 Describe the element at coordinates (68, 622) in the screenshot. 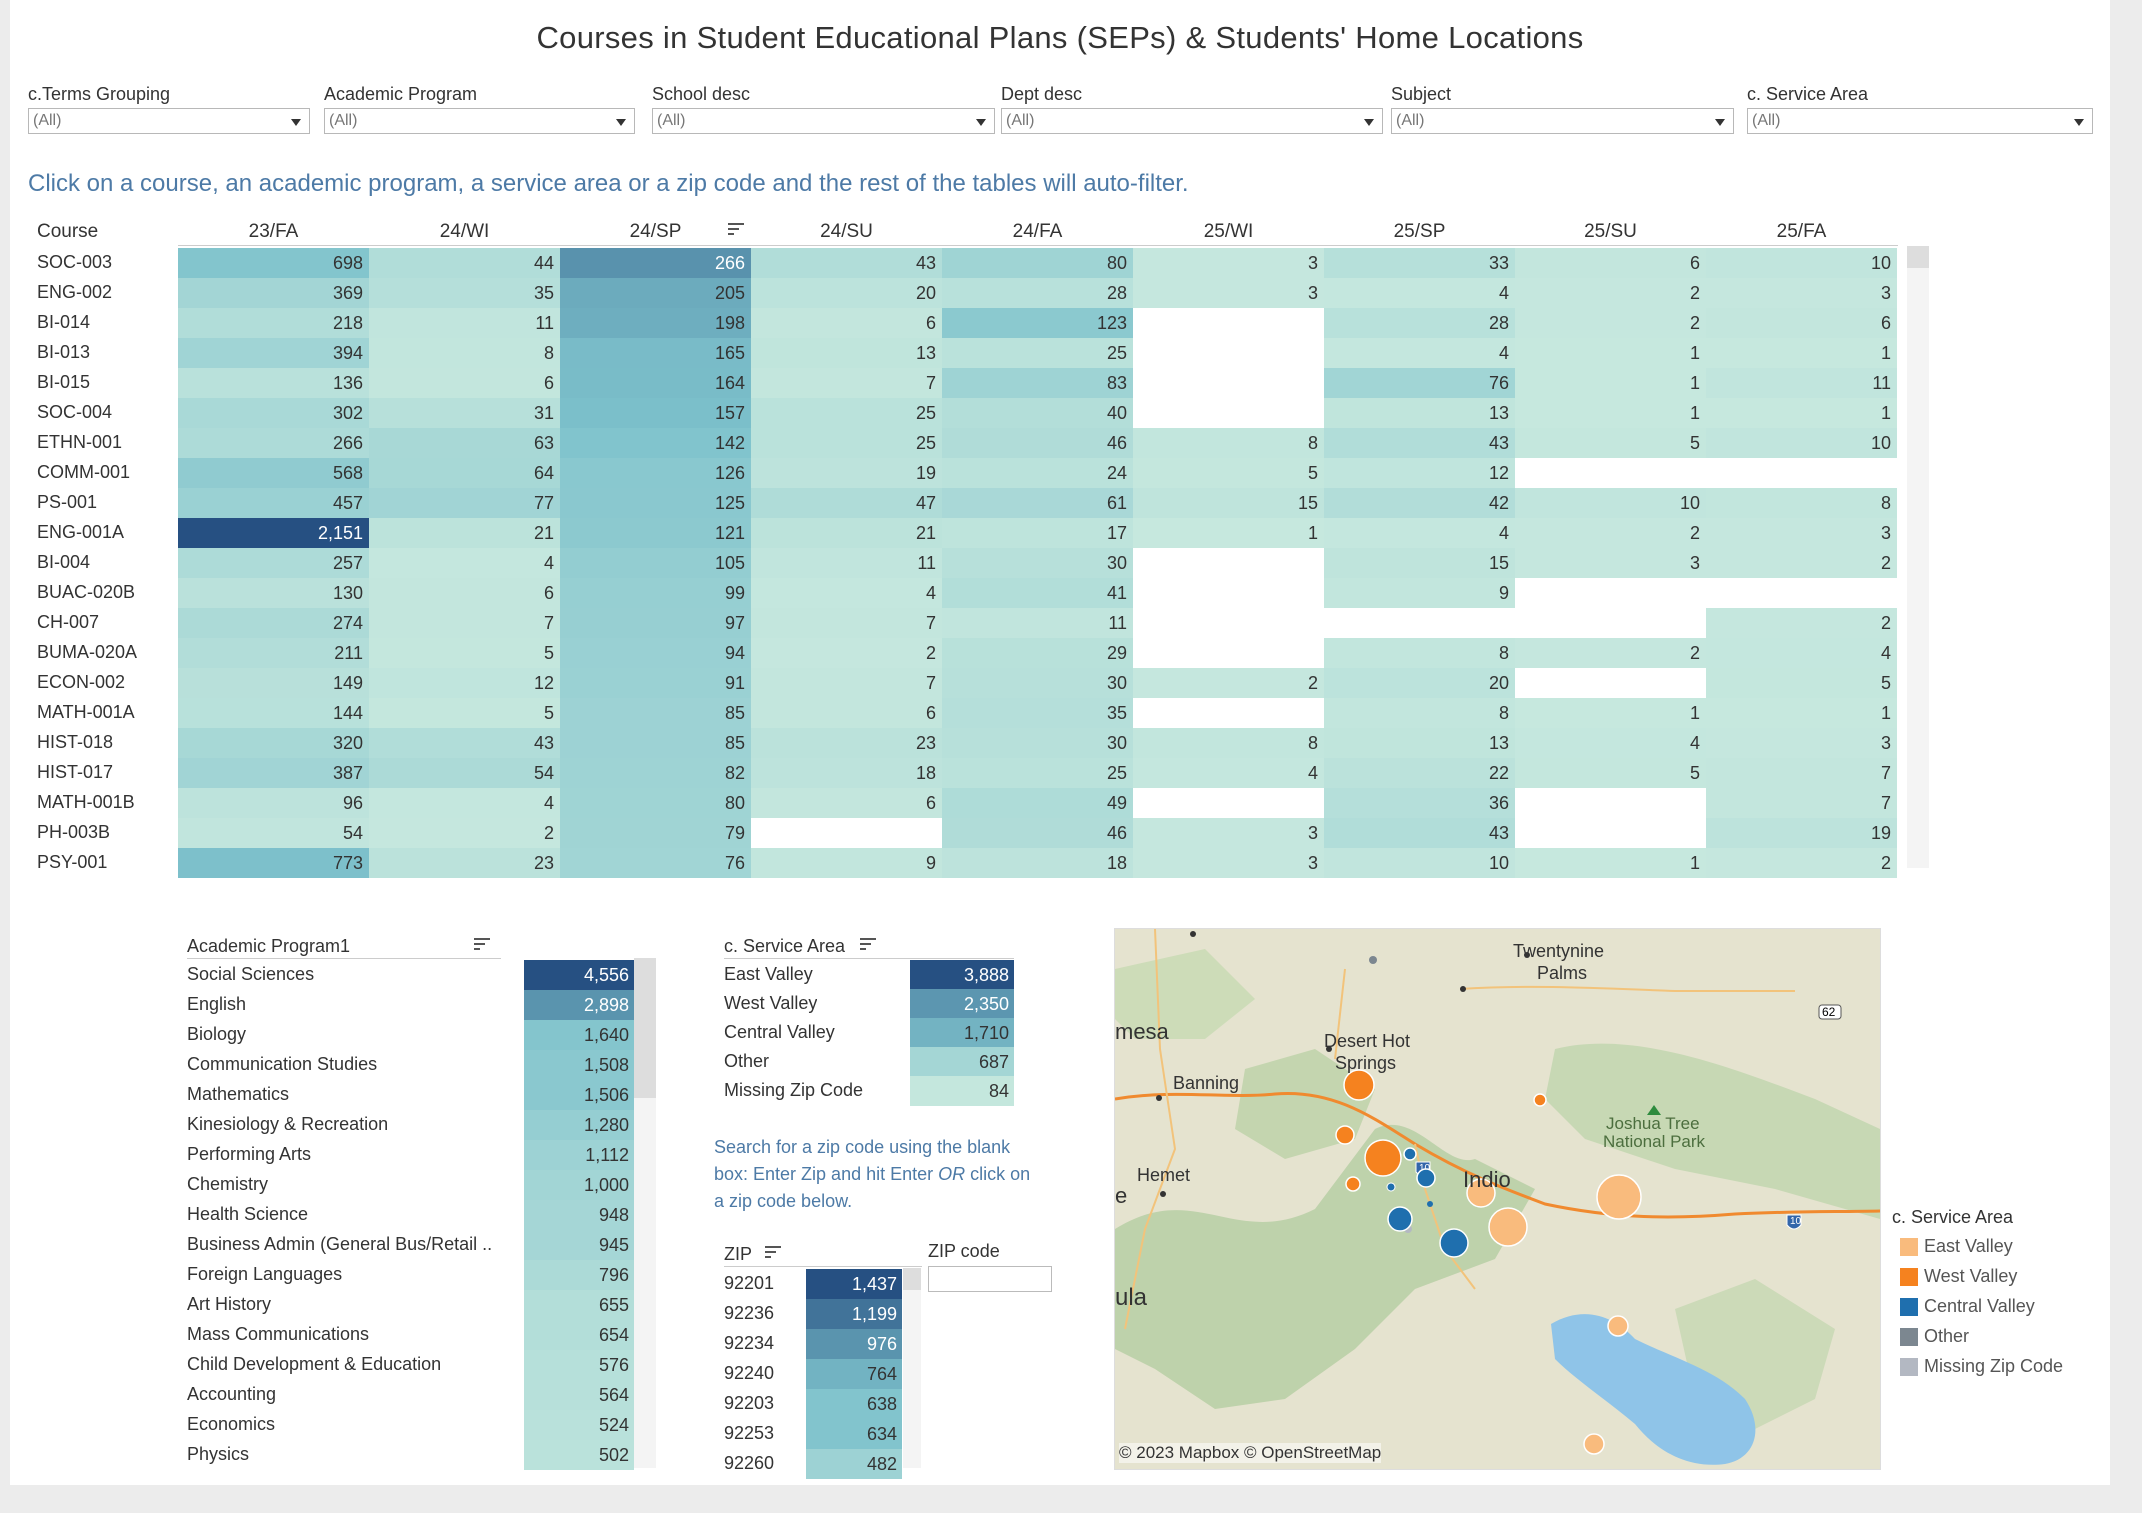

I see `course-row-label: CH-007` at that location.